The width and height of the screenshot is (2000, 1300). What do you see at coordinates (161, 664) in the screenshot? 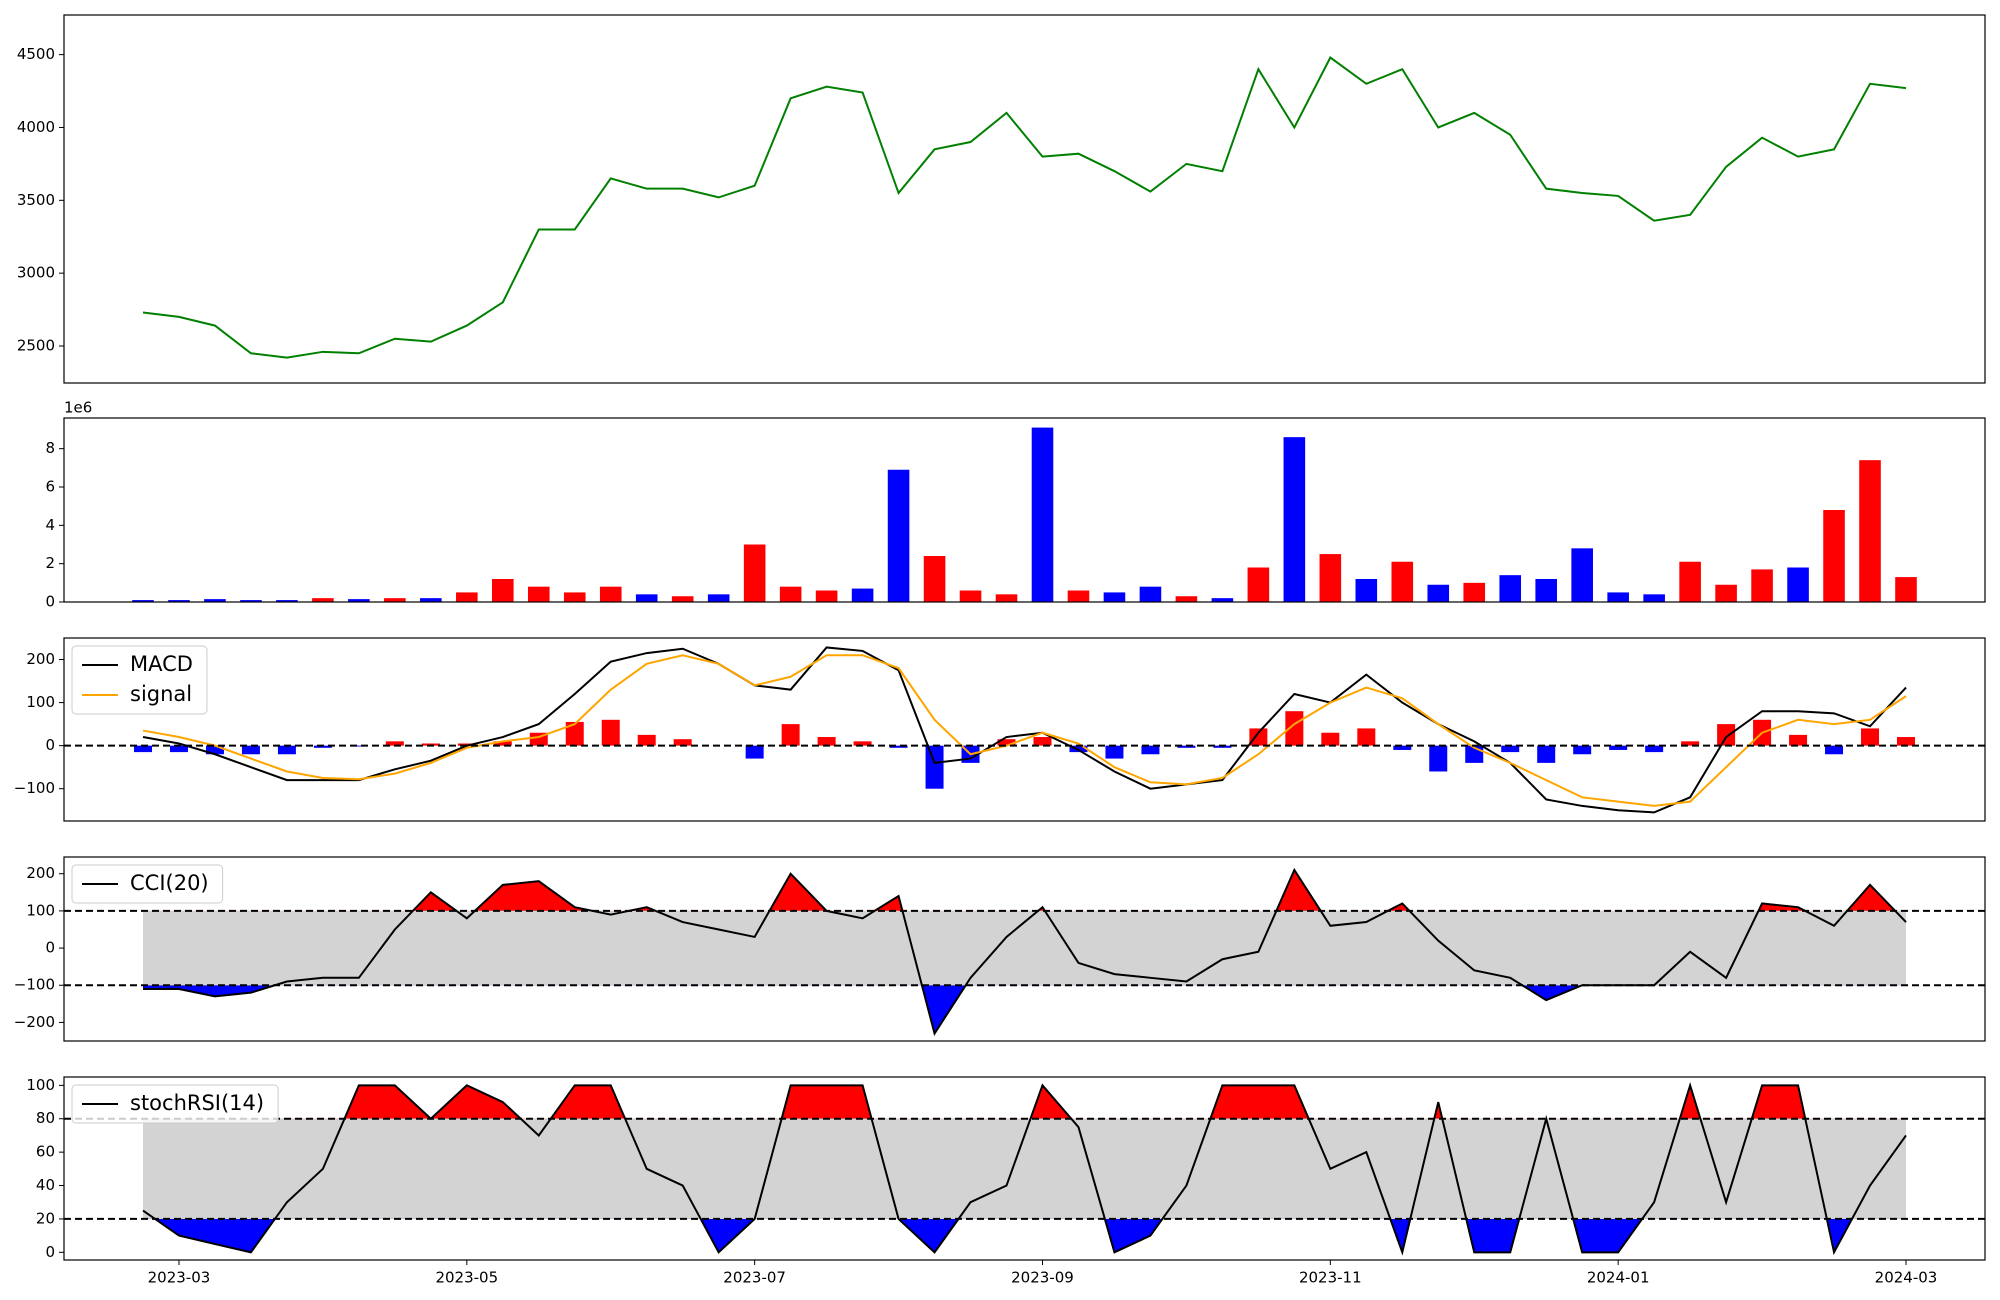
I see `legend-label: MACD` at bounding box center [161, 664].